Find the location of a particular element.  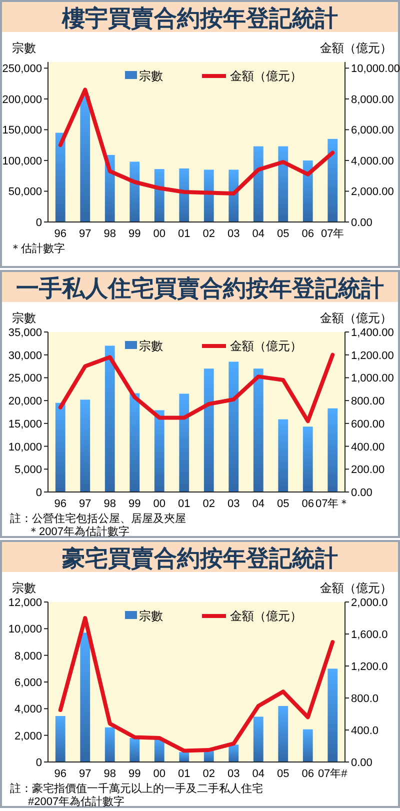

x-tick-label: 07年 is located at coordinates (332, 234).